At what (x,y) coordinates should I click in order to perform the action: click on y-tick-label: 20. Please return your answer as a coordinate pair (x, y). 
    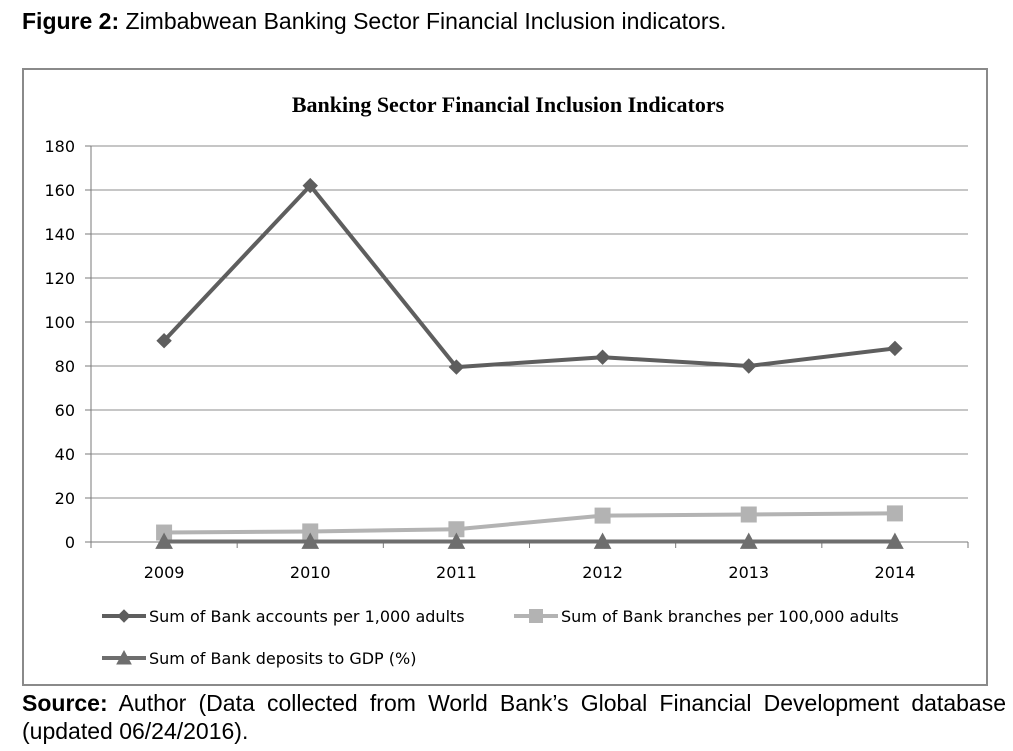
    Looking at the image, I should click on (65, 498).